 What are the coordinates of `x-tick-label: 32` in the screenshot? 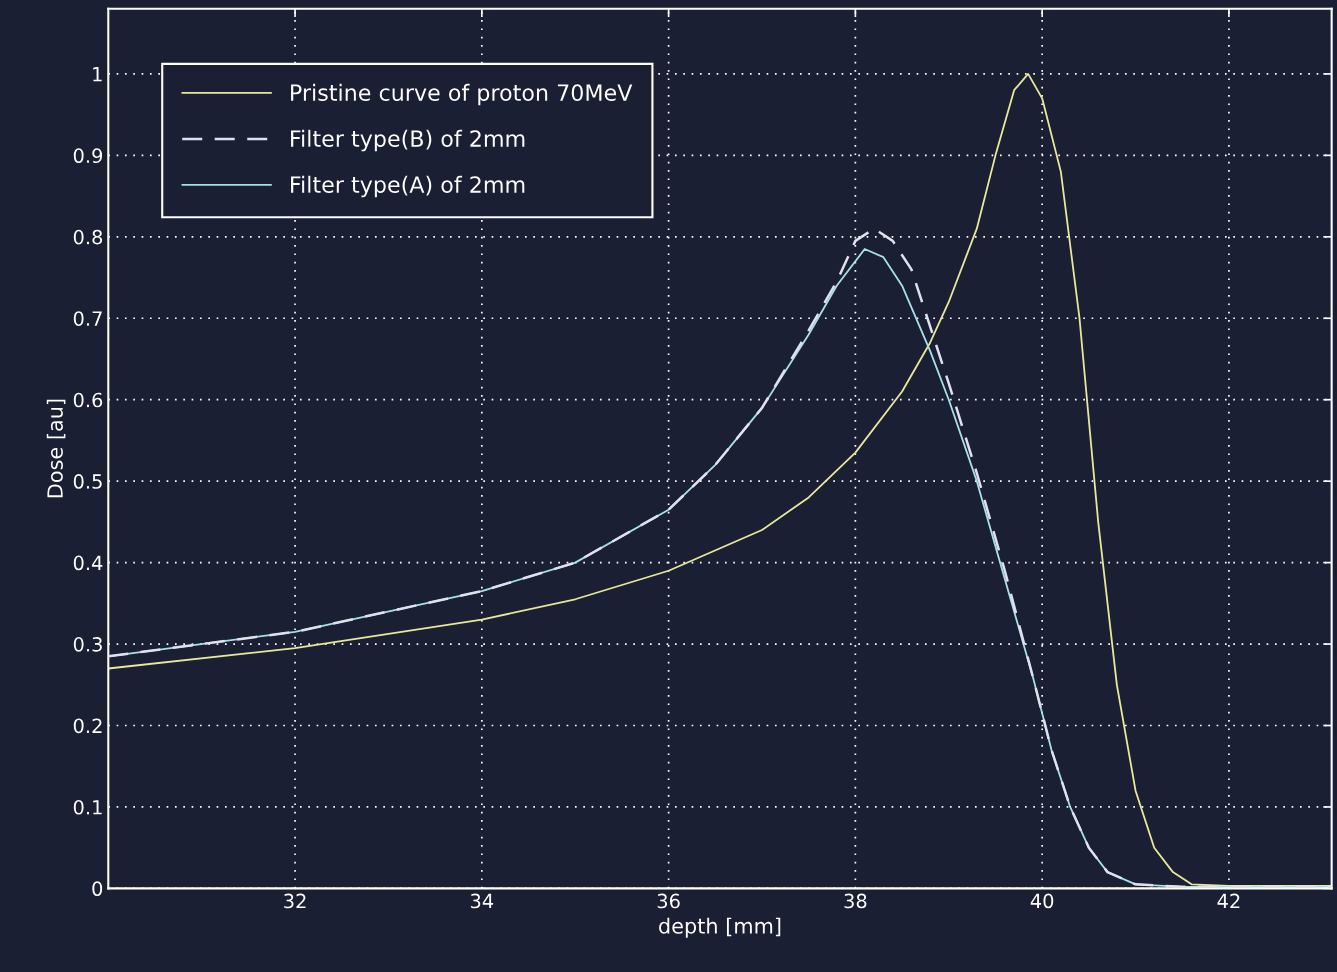 It's located at (295, 901).